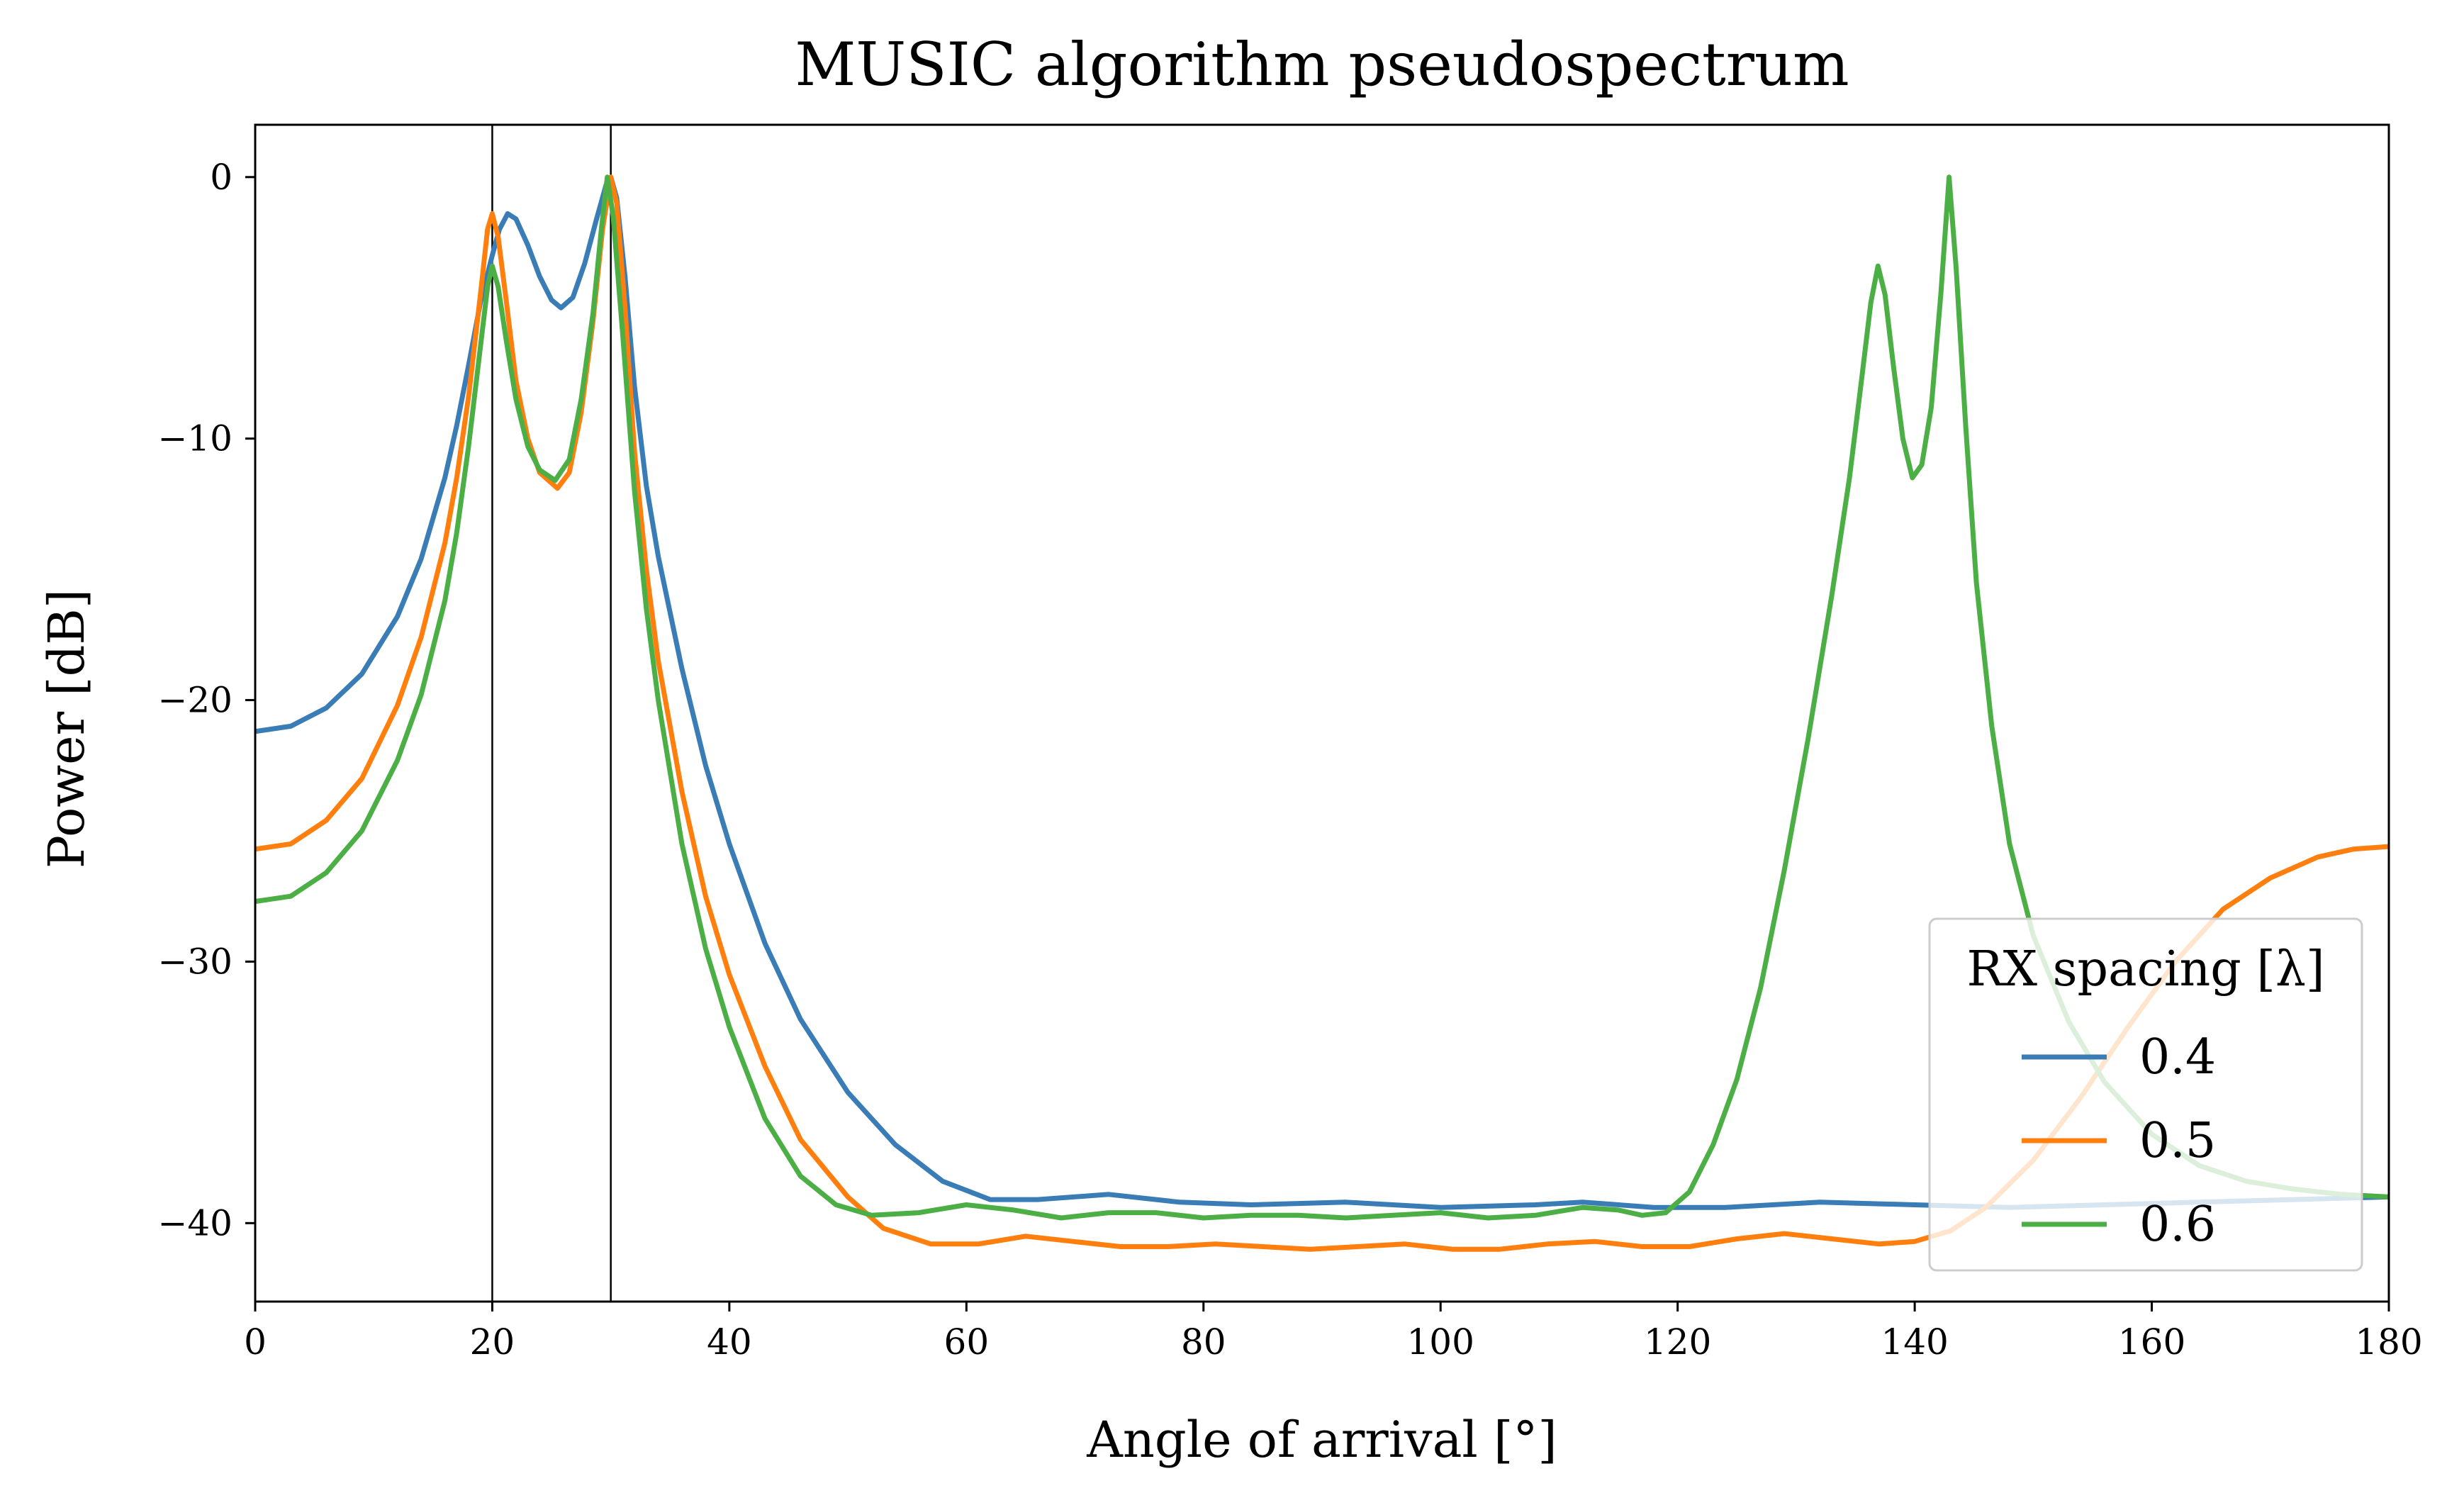 Image resolution: width=2464 pixels, height=1510 pixels. Describe the element at coordinates (195, 1223) in the screenshot. I see `y-tick-label: −40` at that location.